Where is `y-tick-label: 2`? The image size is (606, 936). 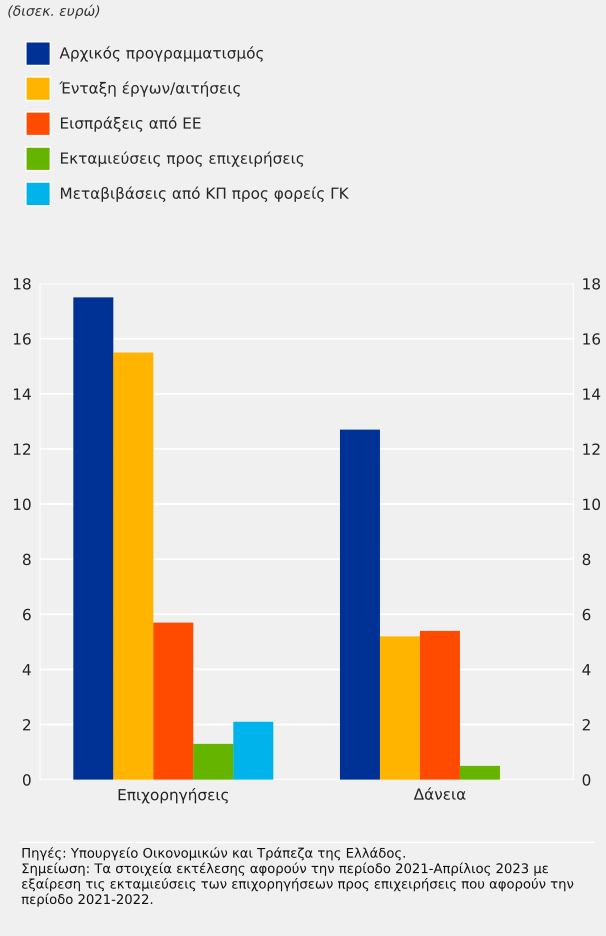
y-tick-label: 2 is located at coordinates (26, 724).